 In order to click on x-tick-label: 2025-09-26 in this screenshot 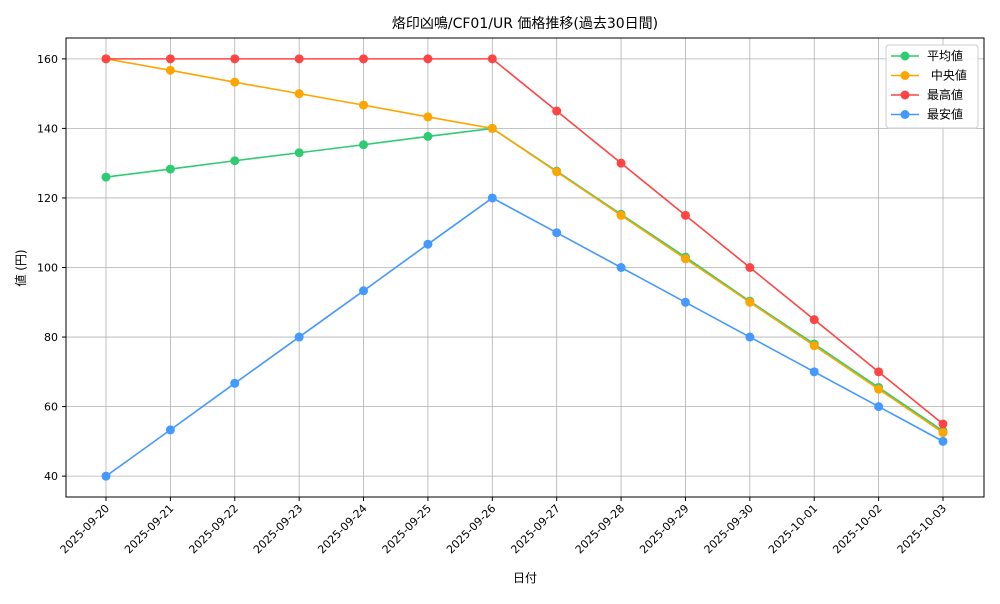, I will do `click(471, 529)`.